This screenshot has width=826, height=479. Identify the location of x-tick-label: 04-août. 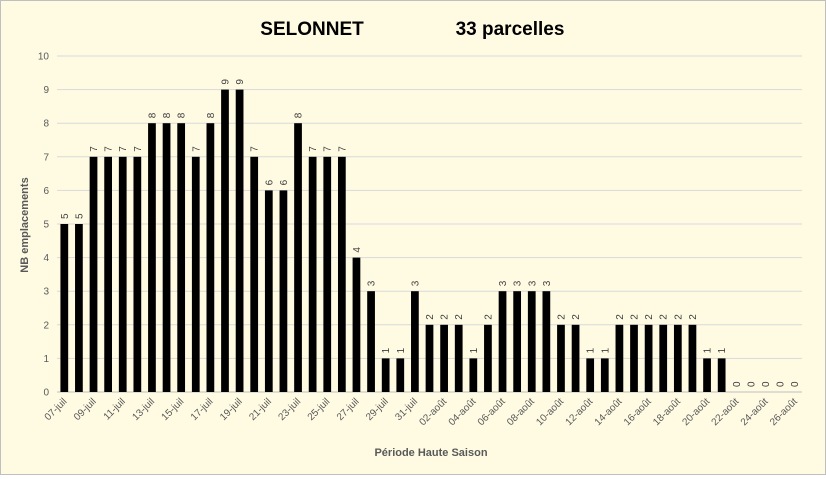
(463, 412).